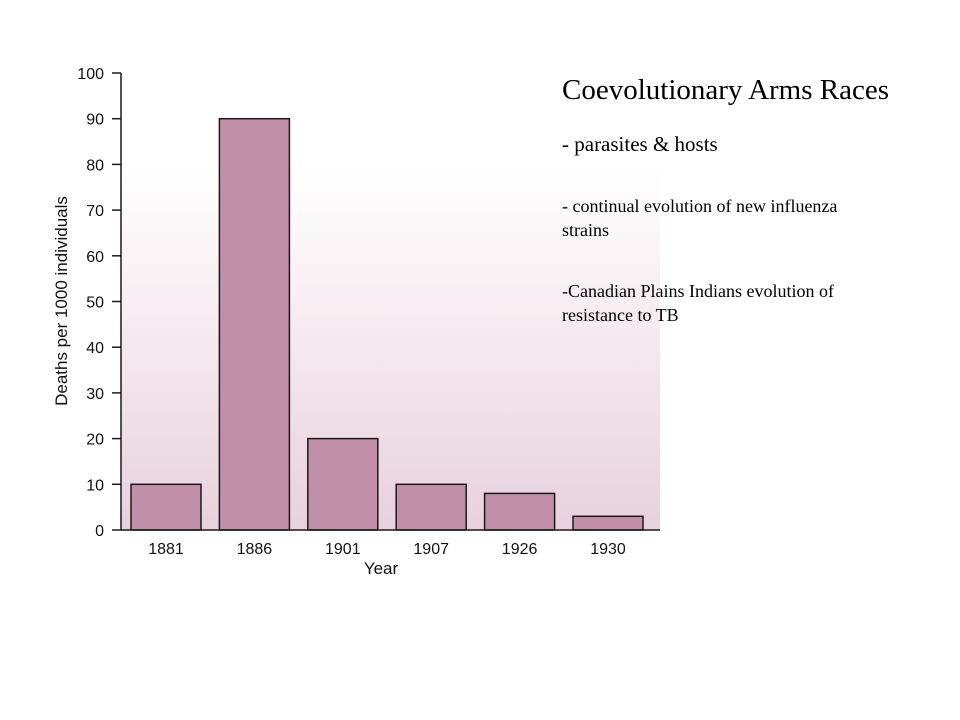 Image resolution: width=960 pixels, height=720 pixels. Describe the element at coordinates (431, 507) in the screenshot. I see `bar-1907` at that location.